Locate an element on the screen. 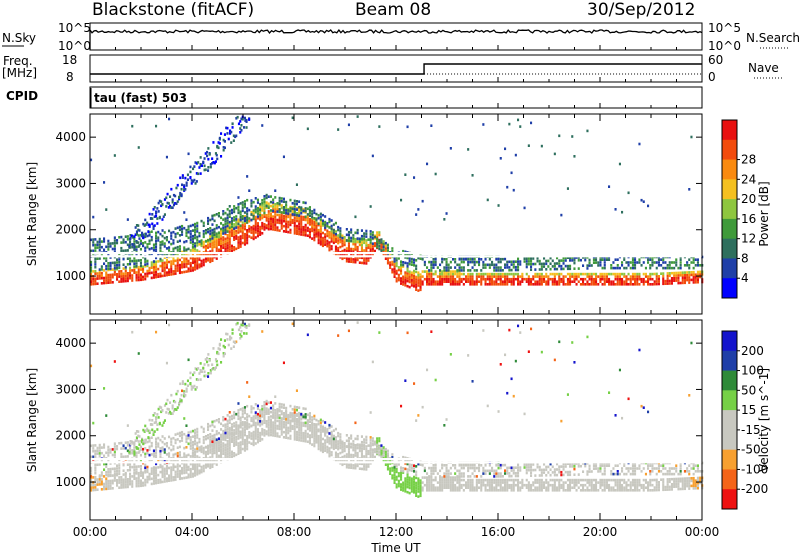 The image size is (800, 554). freq-tick-bottom: 8 is located at coordinates (70, 77).